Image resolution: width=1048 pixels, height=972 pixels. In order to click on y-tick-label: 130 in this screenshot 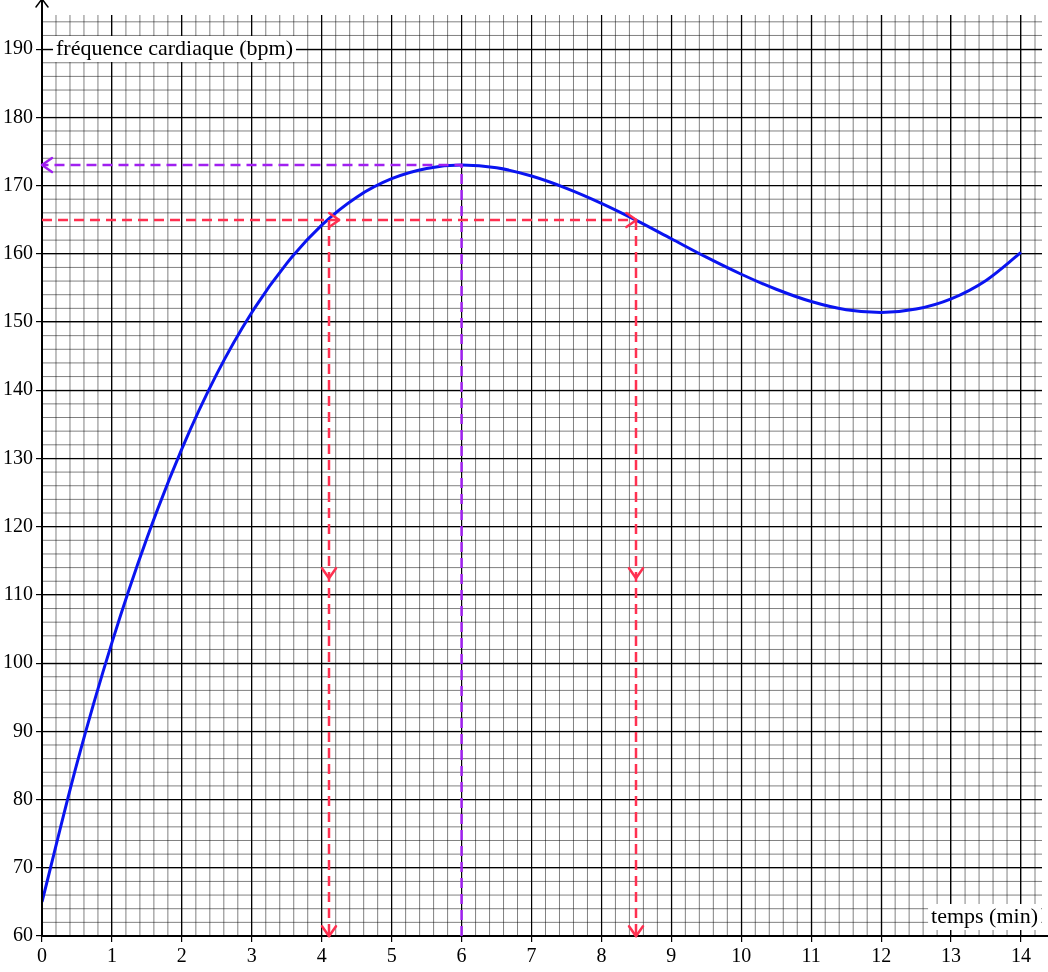, I will do `click(18, 456)`.